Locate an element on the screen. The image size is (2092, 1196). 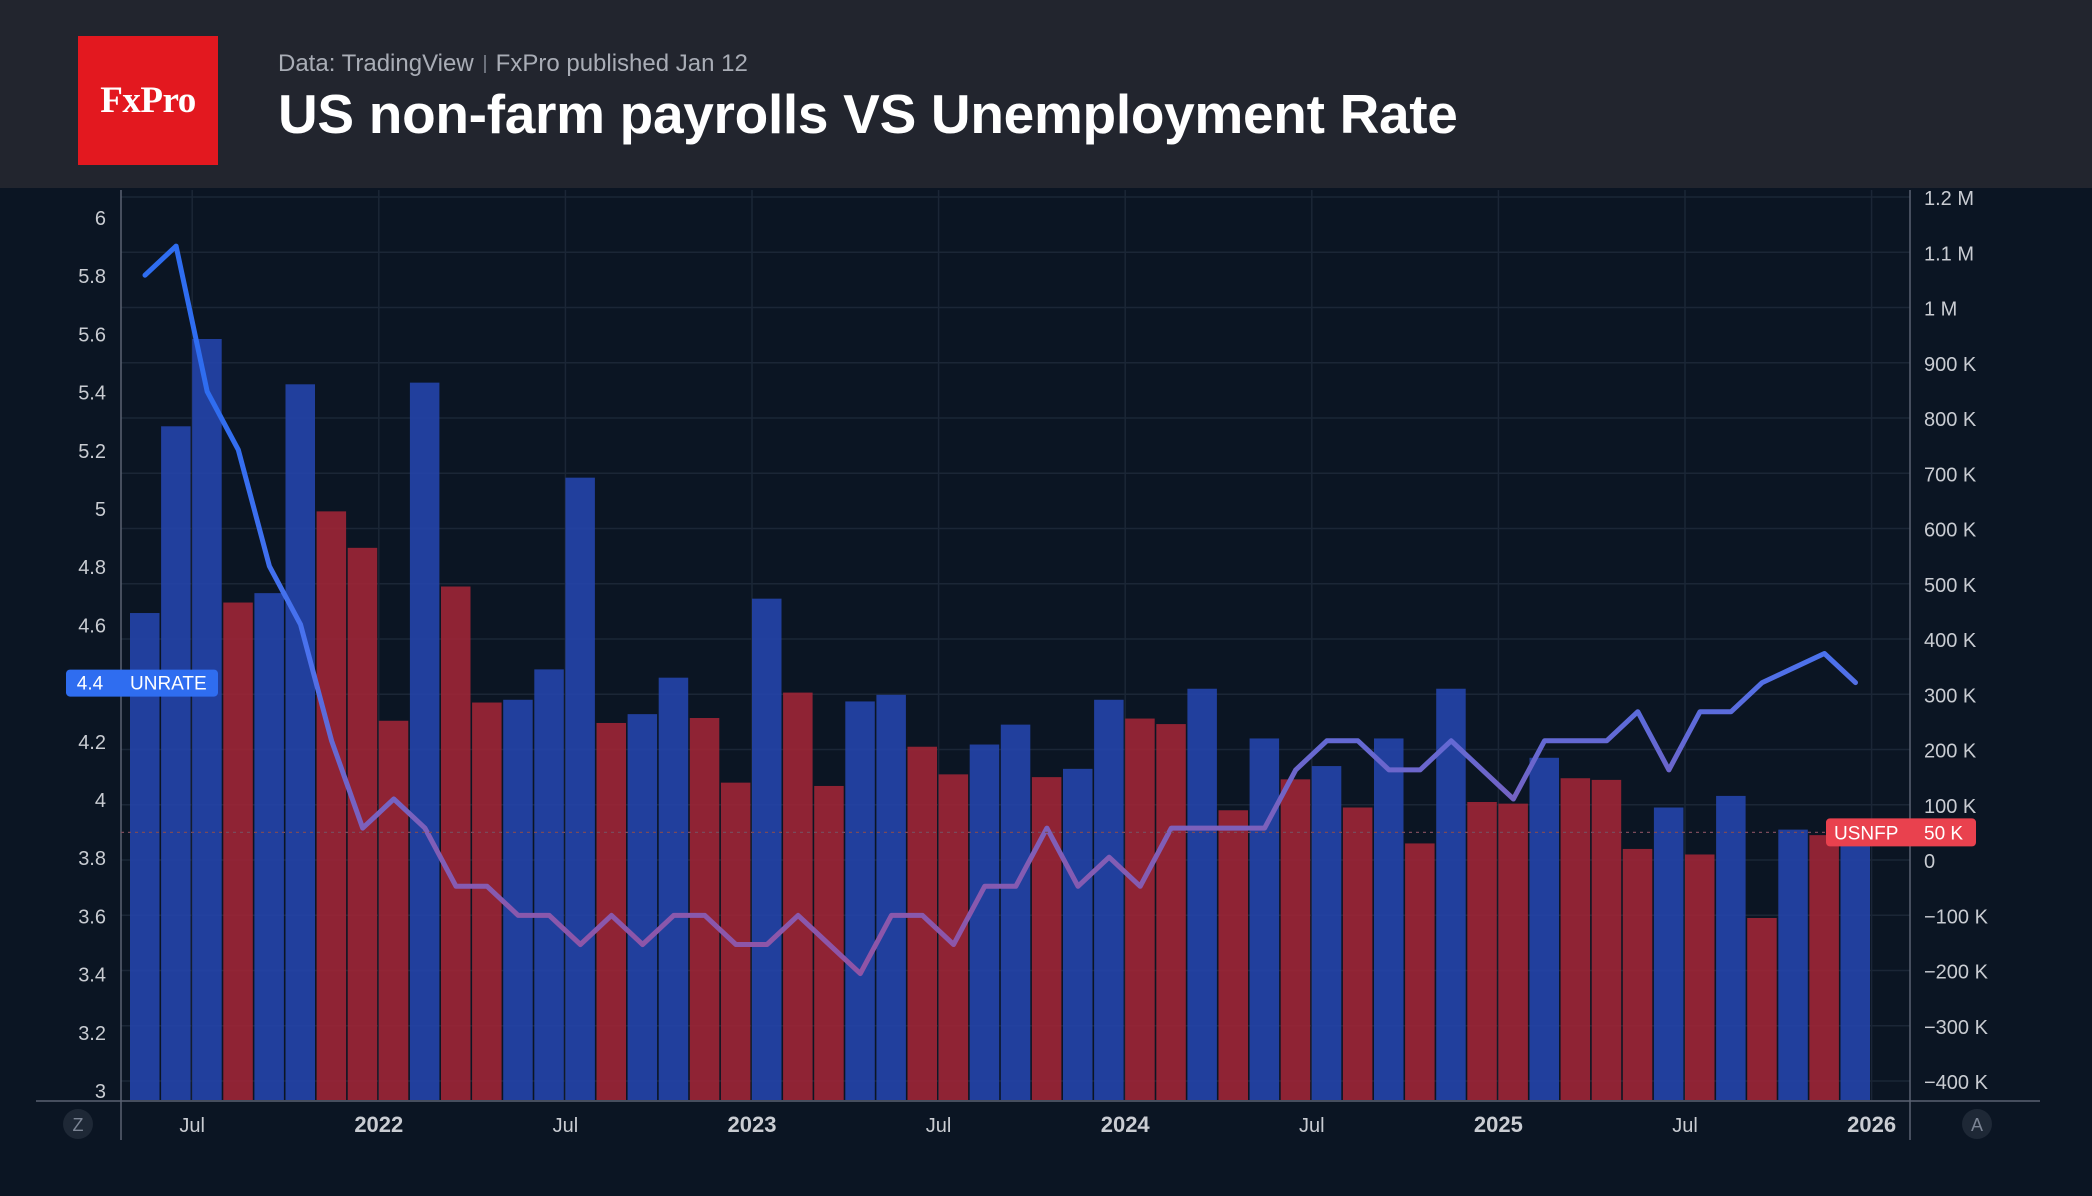
left-tick-label: 4.8 is located at coordinates (92, 568).